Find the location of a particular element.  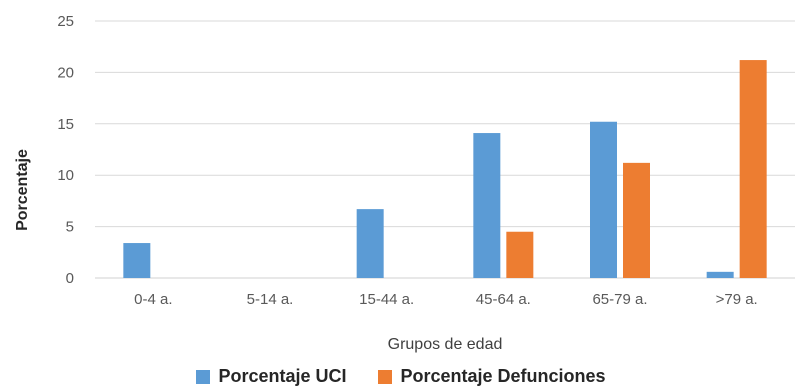

x-tick-label: 65-79 a. is located at coordinates (619, 299).